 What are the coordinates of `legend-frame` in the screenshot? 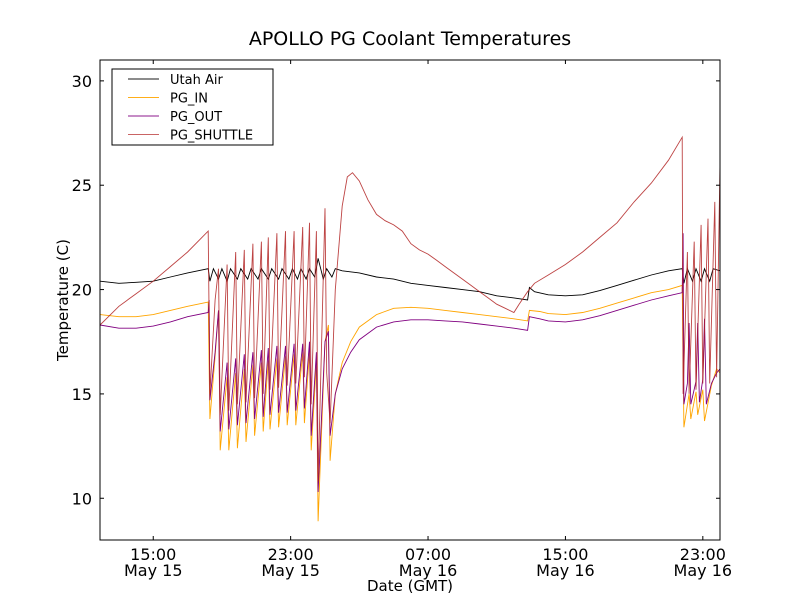 It's located at (192, 107).